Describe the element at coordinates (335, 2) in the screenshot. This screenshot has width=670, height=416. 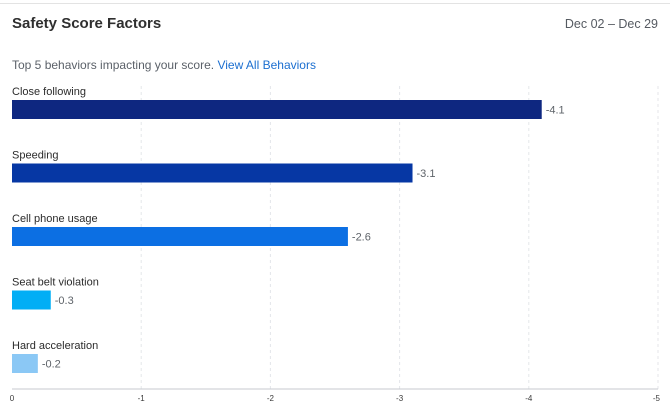
I see `card-top-border` at that location.